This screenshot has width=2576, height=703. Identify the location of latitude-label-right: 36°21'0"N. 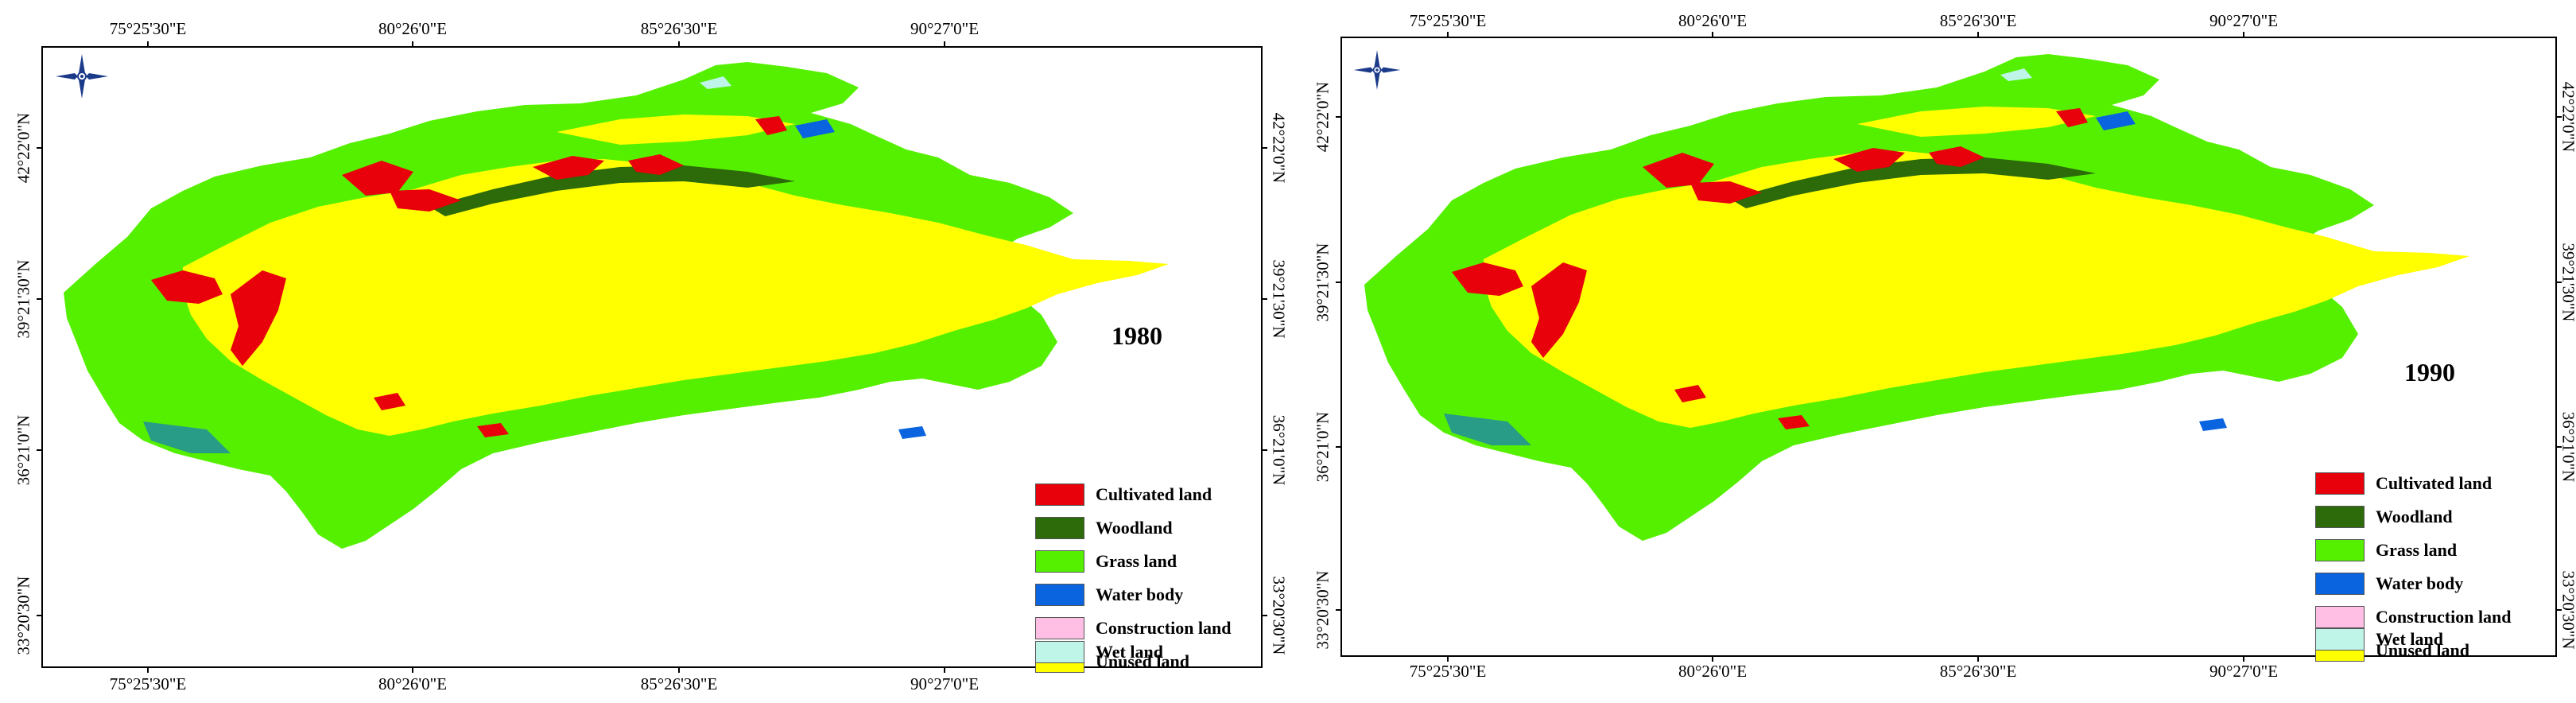
(2568, 447).